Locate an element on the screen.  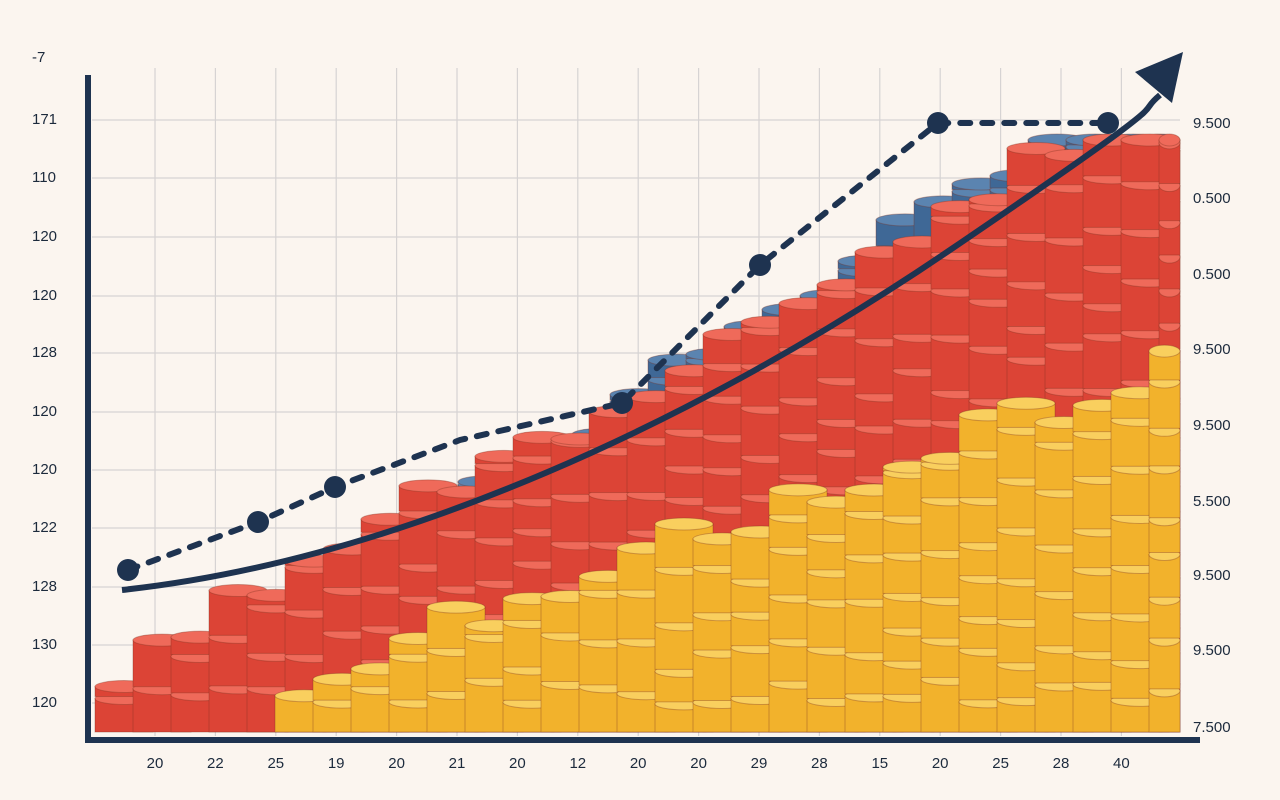
bottom-label: 15 is located at coordinates (879, 763).